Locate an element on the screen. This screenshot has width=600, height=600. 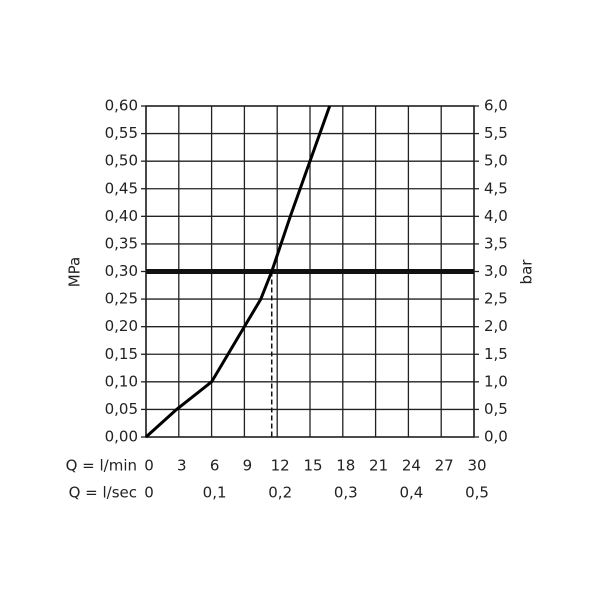
x2-tick-label: 0,2 is located at coordinates (280, 493).